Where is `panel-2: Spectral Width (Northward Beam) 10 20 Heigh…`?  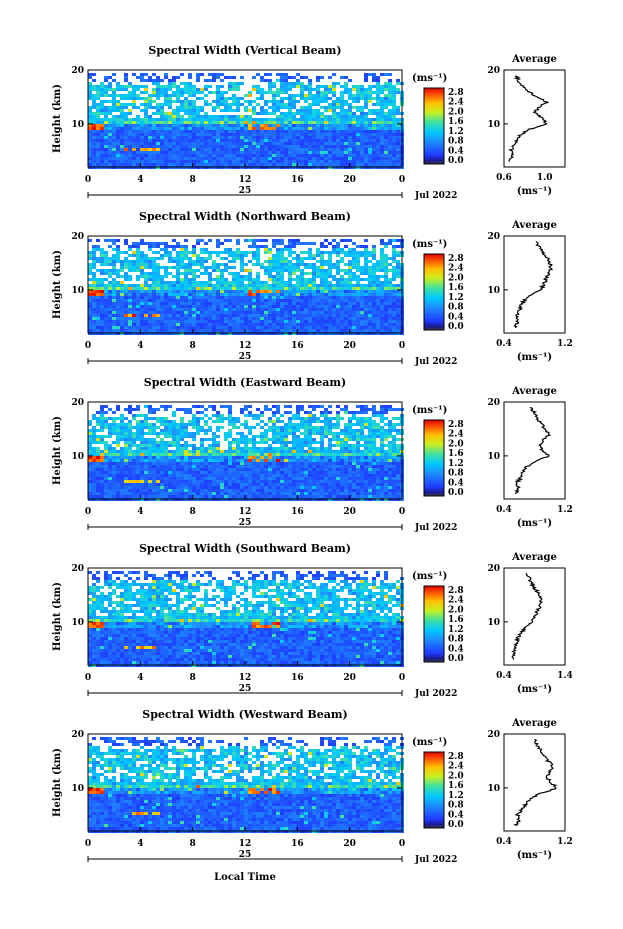
panel-2: Spectral Width (Northward Beam) 10 20 Heigh… is located at coordinates (312, 288).